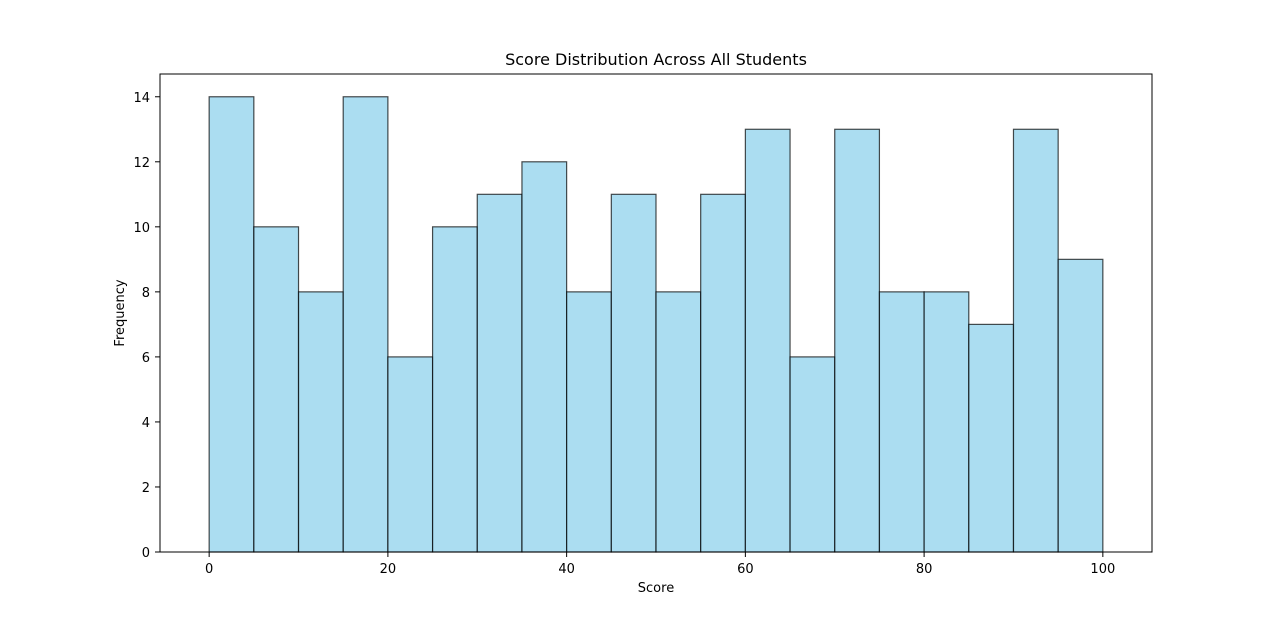 The height and width of the screenshot is (620, 1280). I want to click on y-tick-label: 10, so click(141, 228).